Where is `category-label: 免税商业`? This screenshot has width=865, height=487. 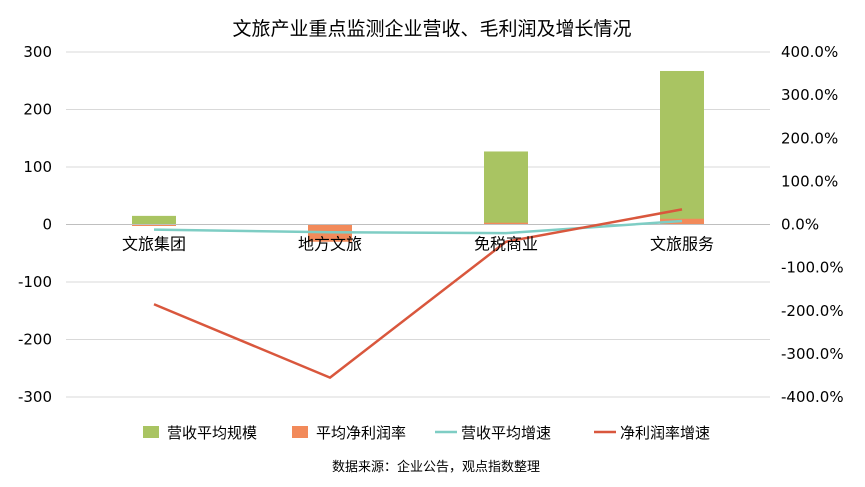 category-label: 免税商业 is located at coordinates (506, 244).